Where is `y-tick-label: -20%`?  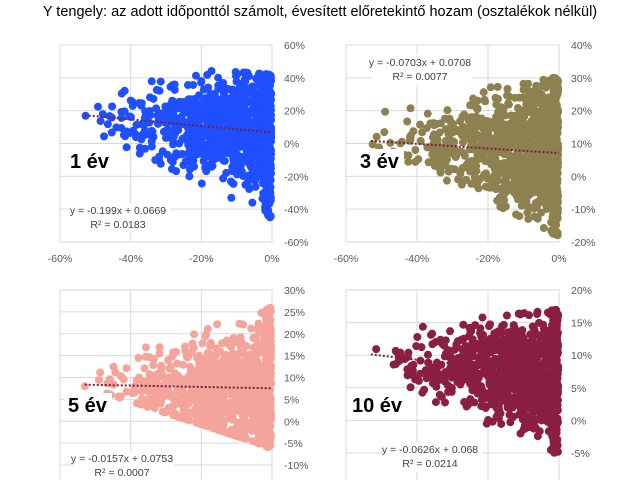
y-tick-label: -20% is located at coordinates (583, 243).